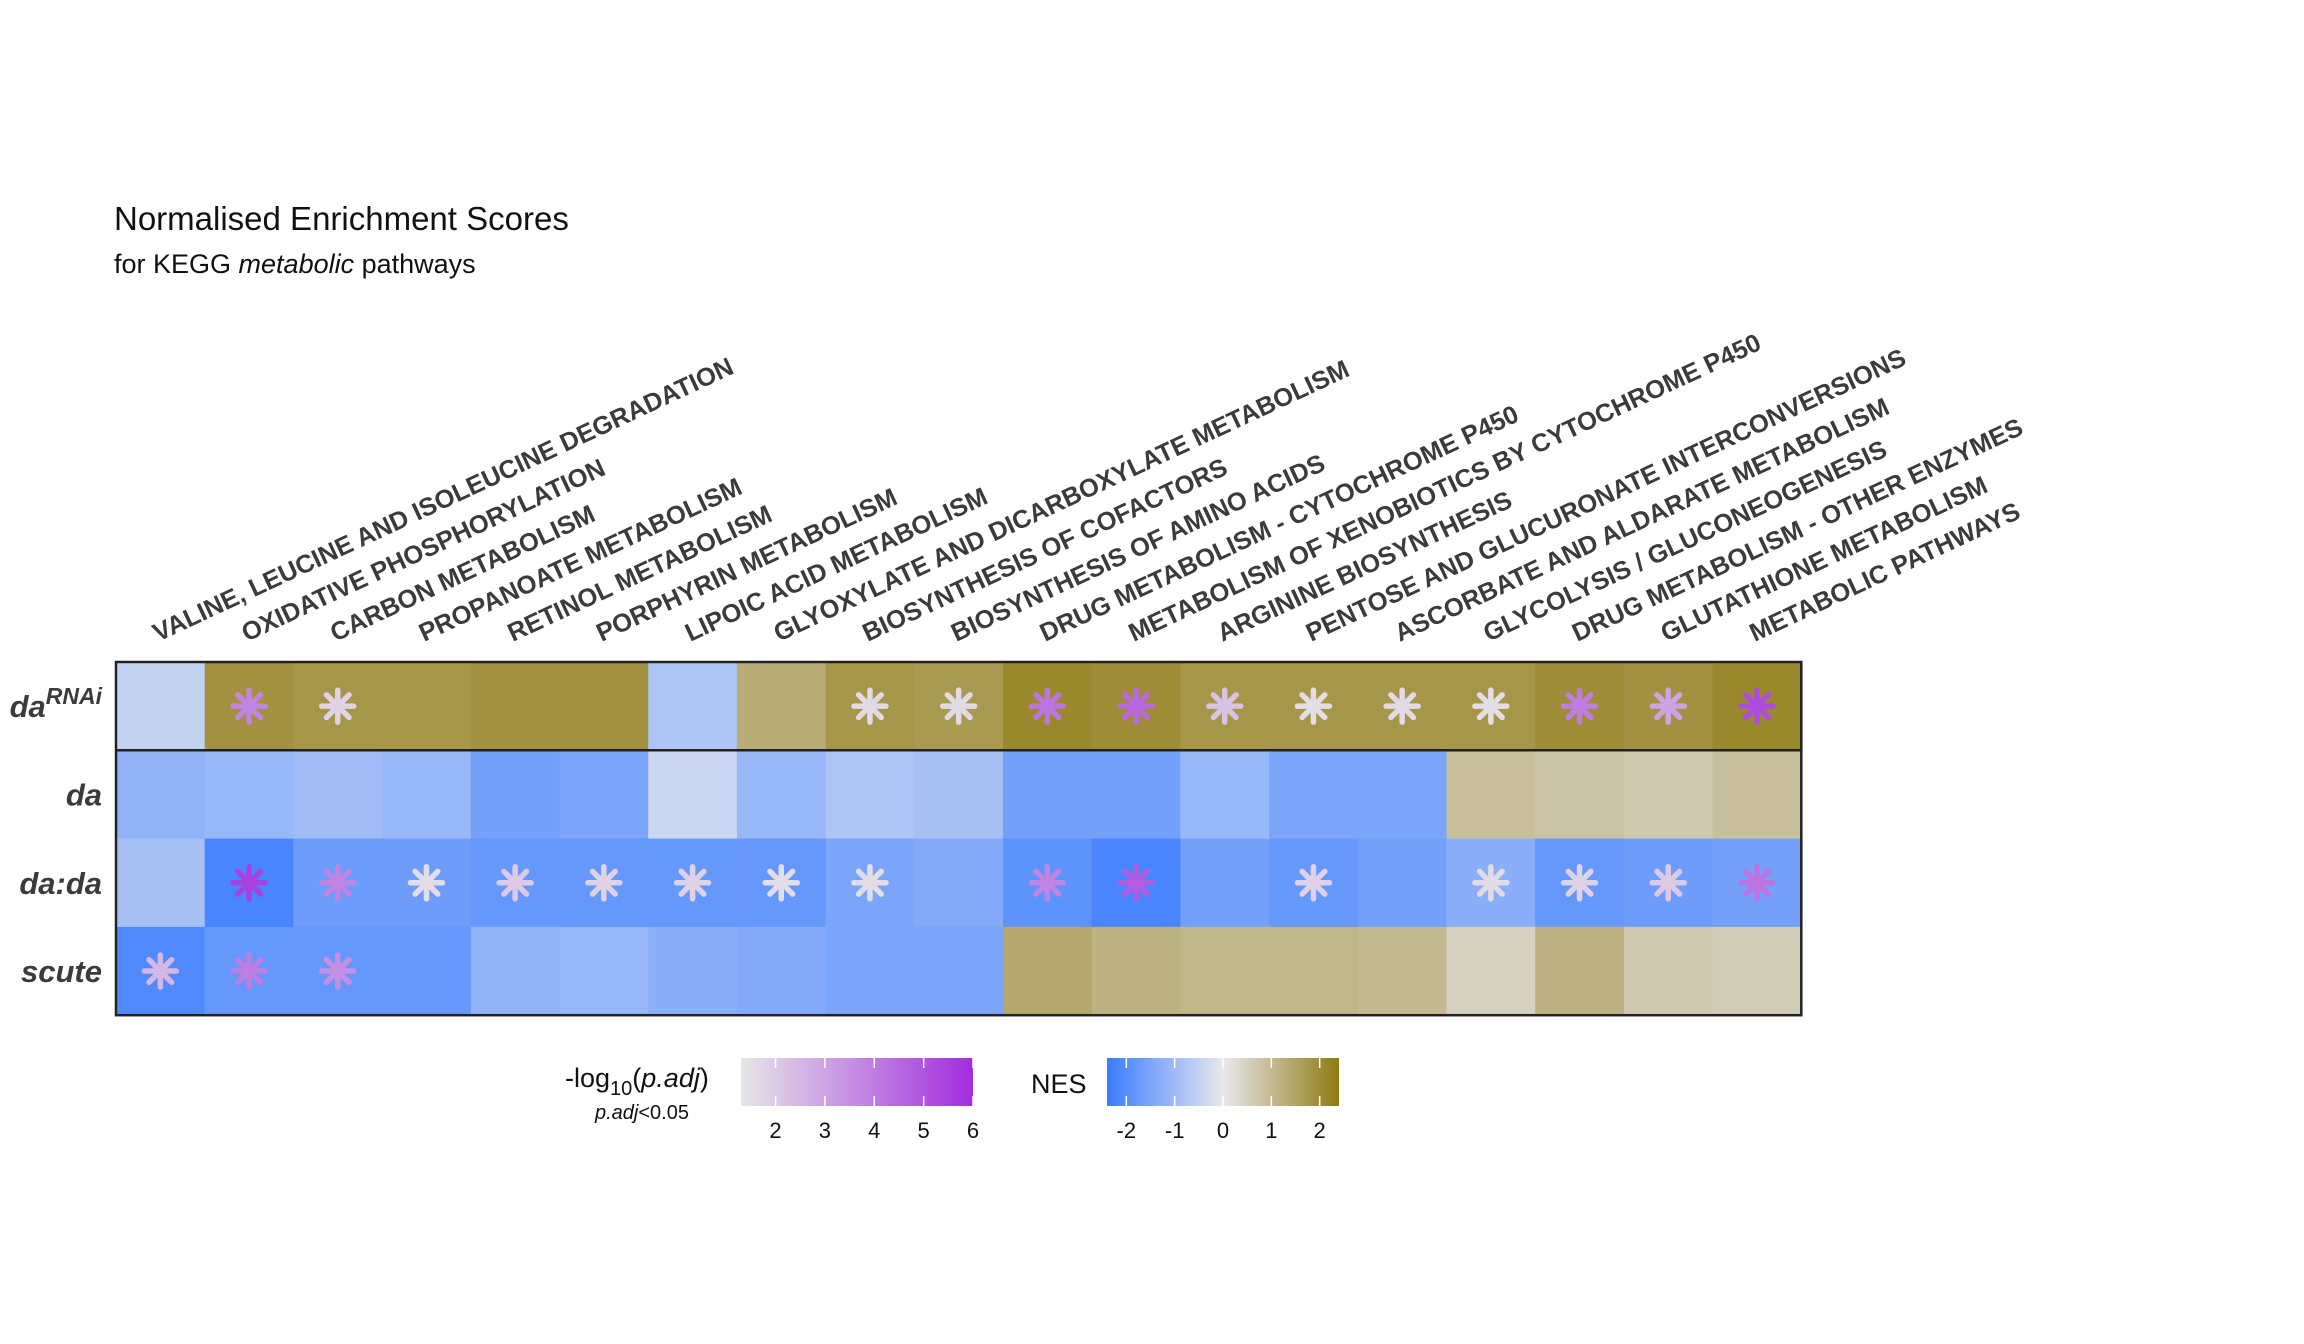 The height and width of the screenshot is (1344, 2304). What do you see at coordinates (295, 264) in the screenshot?
I see `chart-subtitle: for KEGG metabolic pathways` at bounding box center [295, 264].